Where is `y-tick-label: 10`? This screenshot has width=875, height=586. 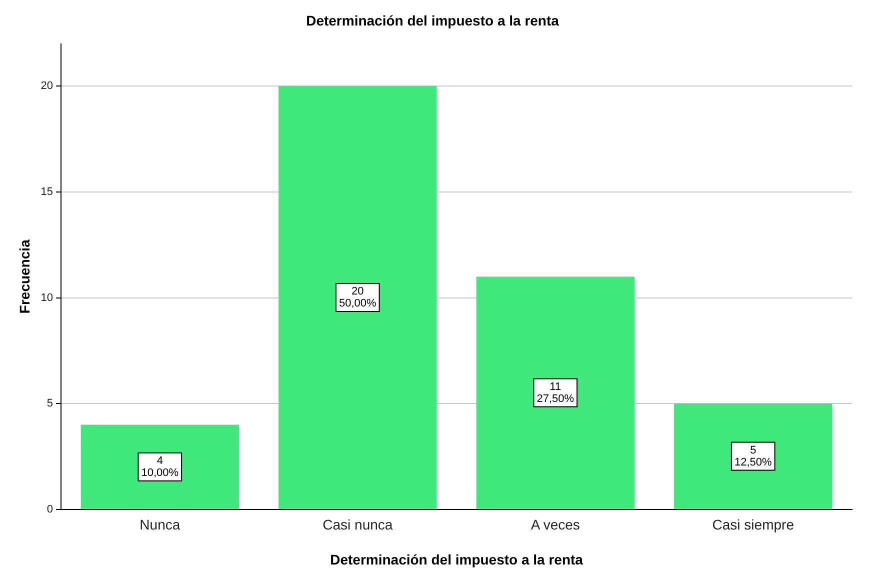
y-tick-label: 10 is located at coordinates (47, 298).